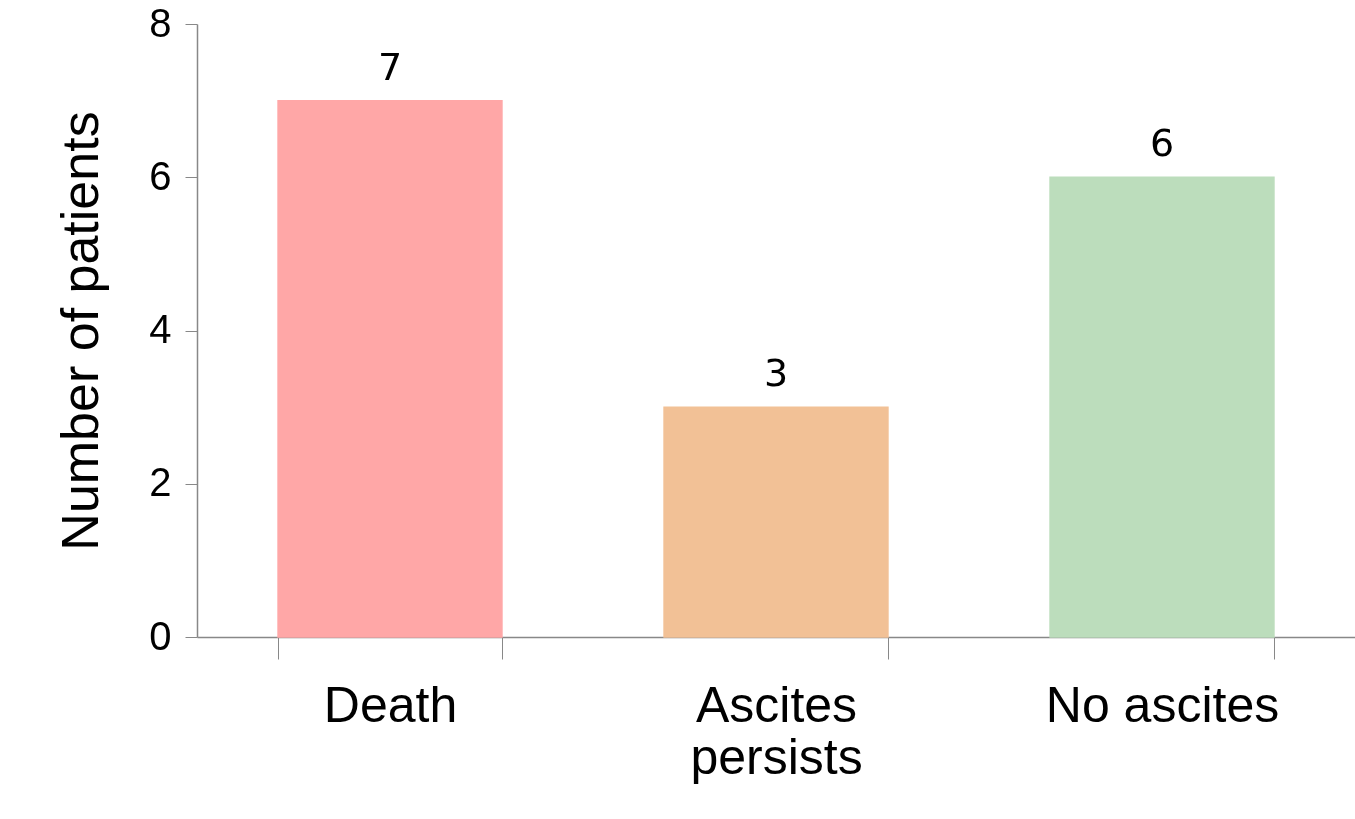 The image size is (1355, 819). I want to click on x-tick-label: Ascites persists, so click(776, 730).